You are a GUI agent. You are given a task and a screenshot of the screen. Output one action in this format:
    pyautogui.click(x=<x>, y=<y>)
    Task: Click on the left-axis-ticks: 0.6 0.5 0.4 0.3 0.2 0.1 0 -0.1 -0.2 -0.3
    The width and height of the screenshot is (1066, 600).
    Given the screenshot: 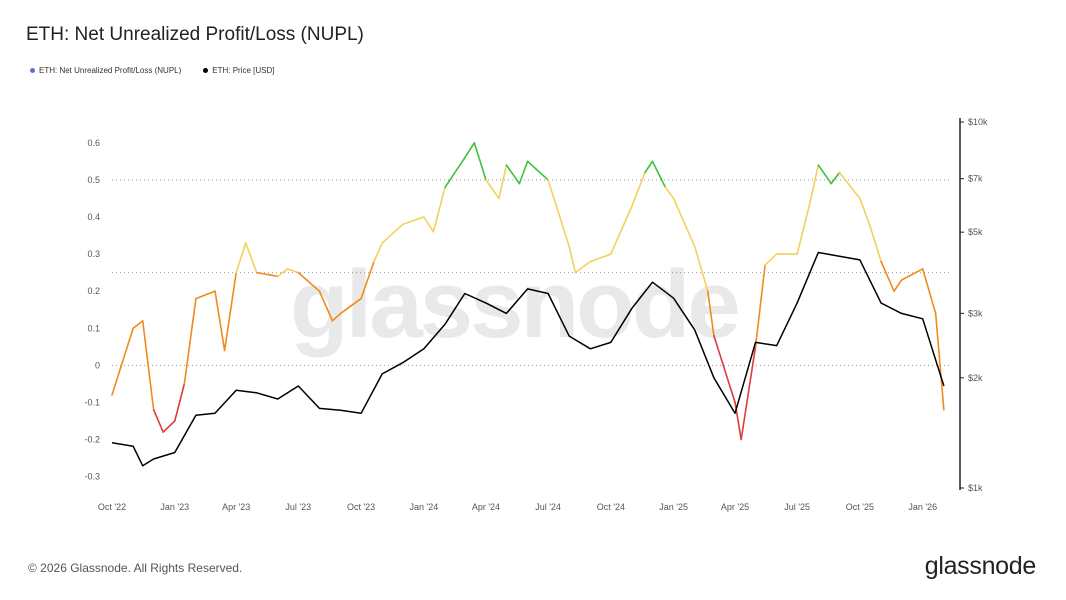 What is the action you would take?
    pyautogui.click(x=92, y=310)
    